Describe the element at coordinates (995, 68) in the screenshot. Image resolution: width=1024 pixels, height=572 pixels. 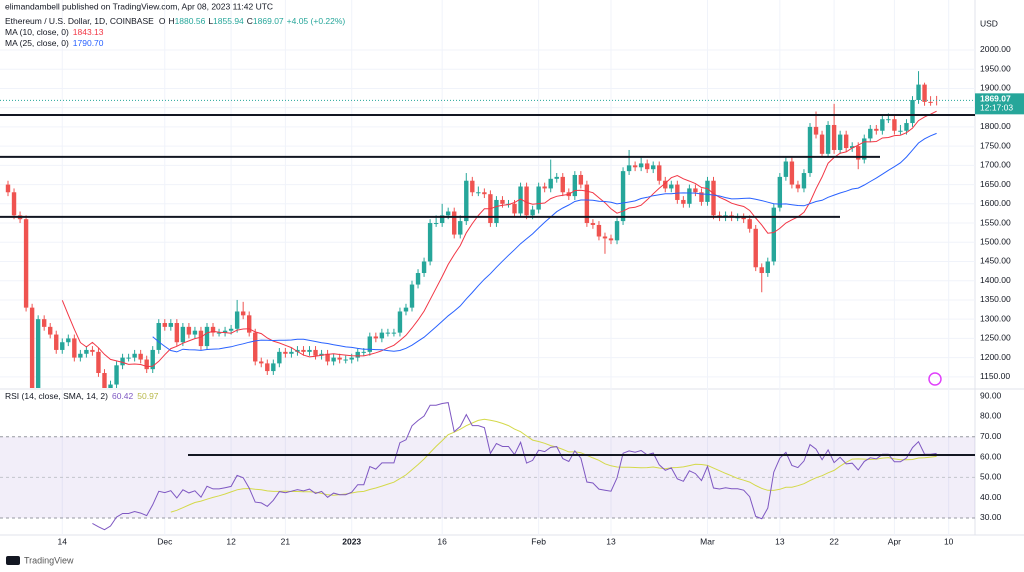
I see `y-tick-label: 1950.00` at that location.